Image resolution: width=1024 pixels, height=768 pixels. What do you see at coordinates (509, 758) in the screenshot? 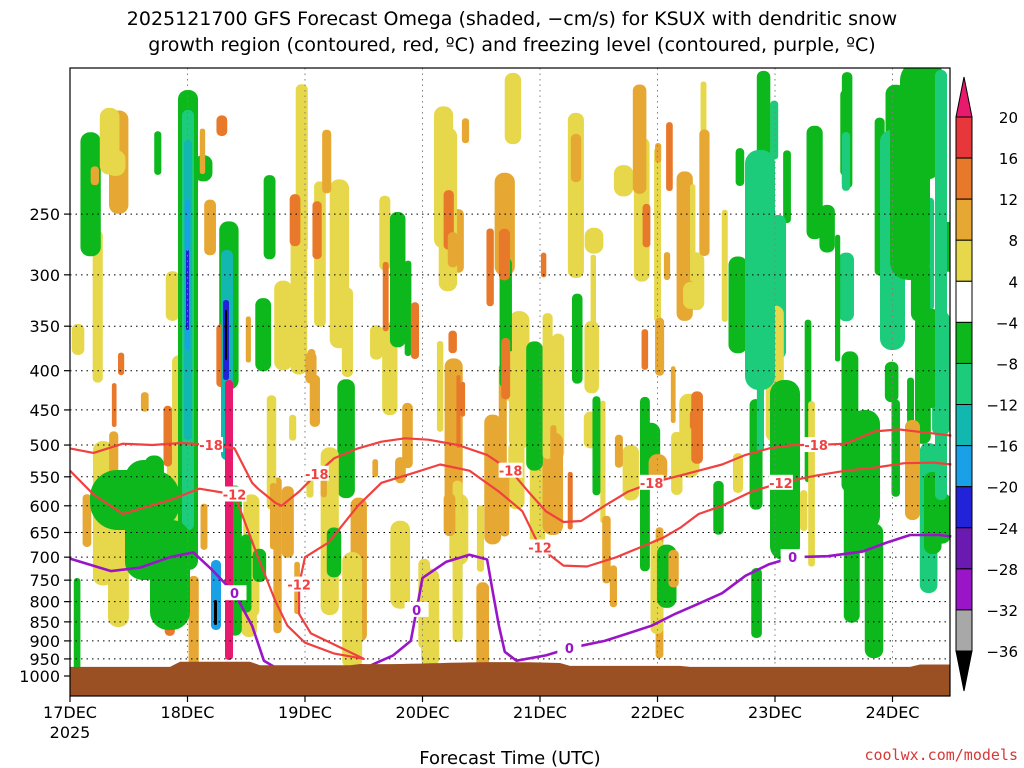
I see `x-axis-label: Forecast Time (UTC)` at bounding box center [509, 758].